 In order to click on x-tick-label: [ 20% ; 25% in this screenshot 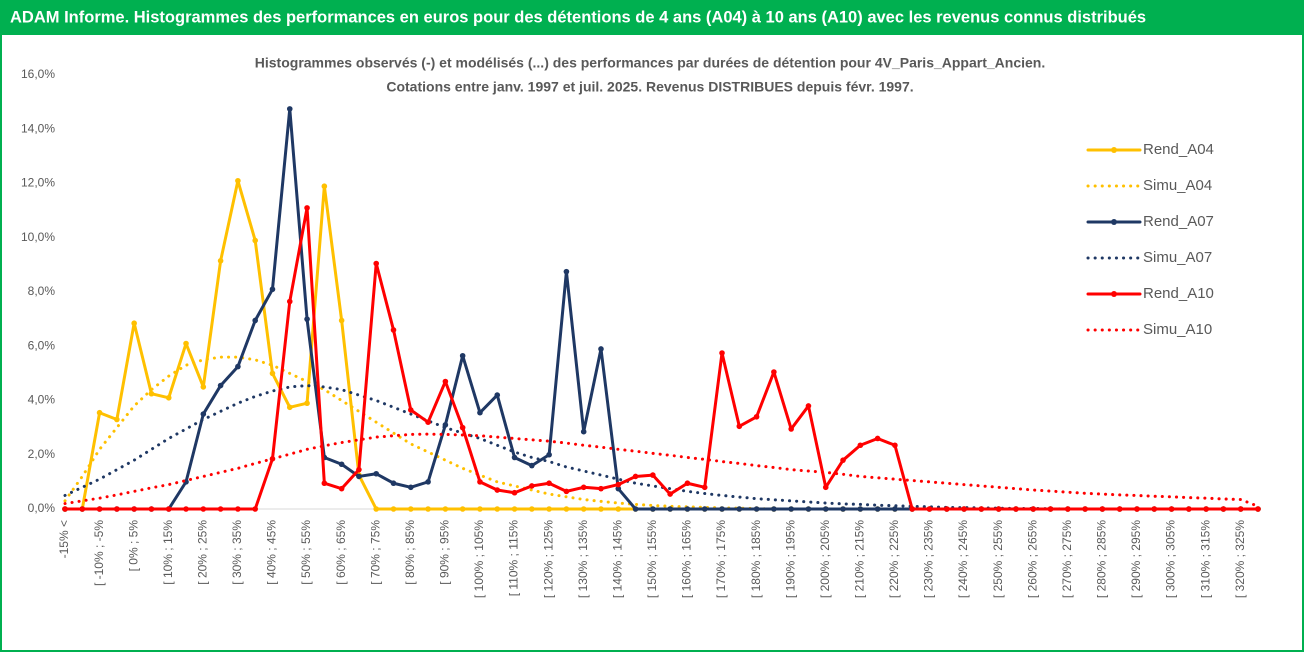, I will do `click(202, 552)`.